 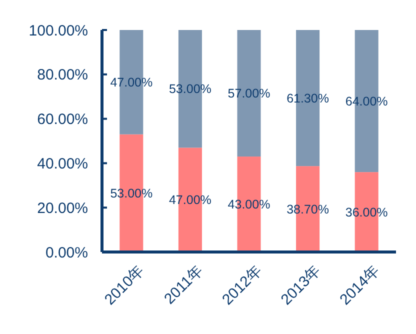 What do you see at coordinates (62, 75) in the screenshot?
I see `y-tick-label: 80.00%` at bounding box center [62, 75].